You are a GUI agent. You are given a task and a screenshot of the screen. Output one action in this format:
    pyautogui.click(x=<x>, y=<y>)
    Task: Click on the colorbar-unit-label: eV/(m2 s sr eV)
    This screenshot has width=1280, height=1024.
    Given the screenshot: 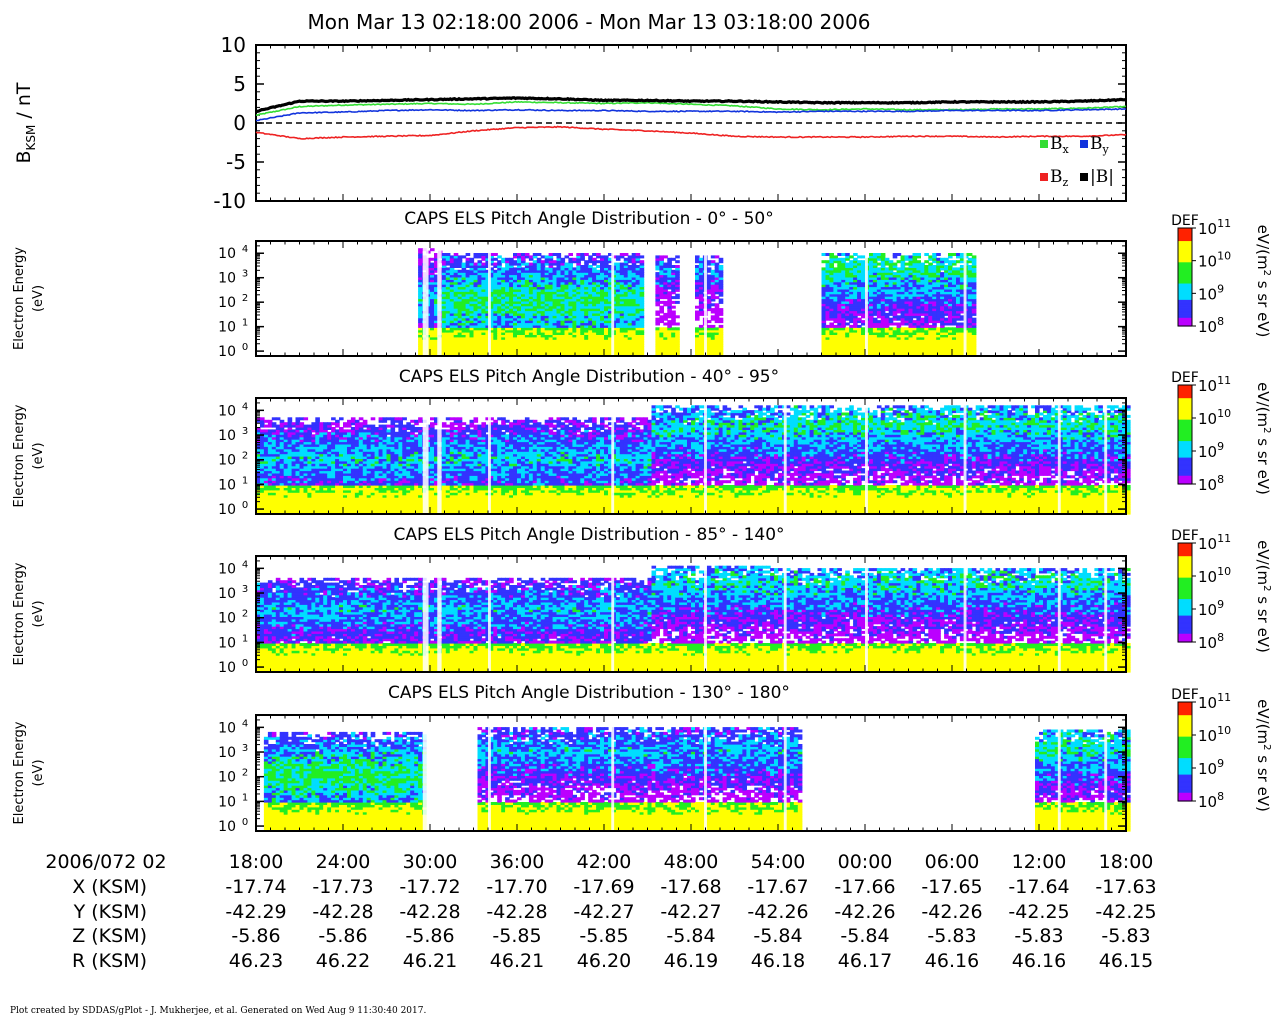 What is the action you would take?
    pyautogui.click(x=1263, y=281)
    